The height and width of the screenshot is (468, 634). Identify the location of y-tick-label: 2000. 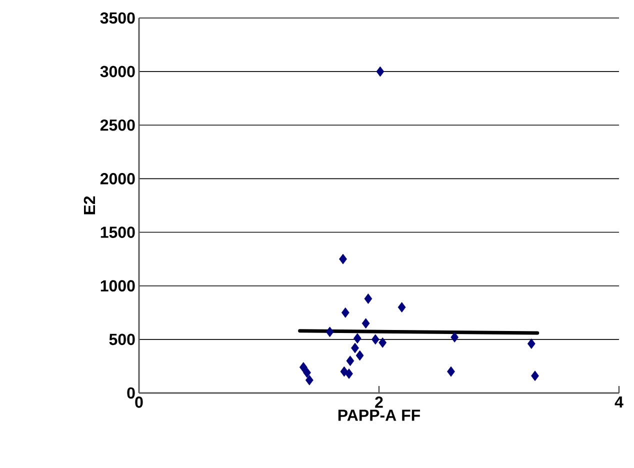
(117, 178).